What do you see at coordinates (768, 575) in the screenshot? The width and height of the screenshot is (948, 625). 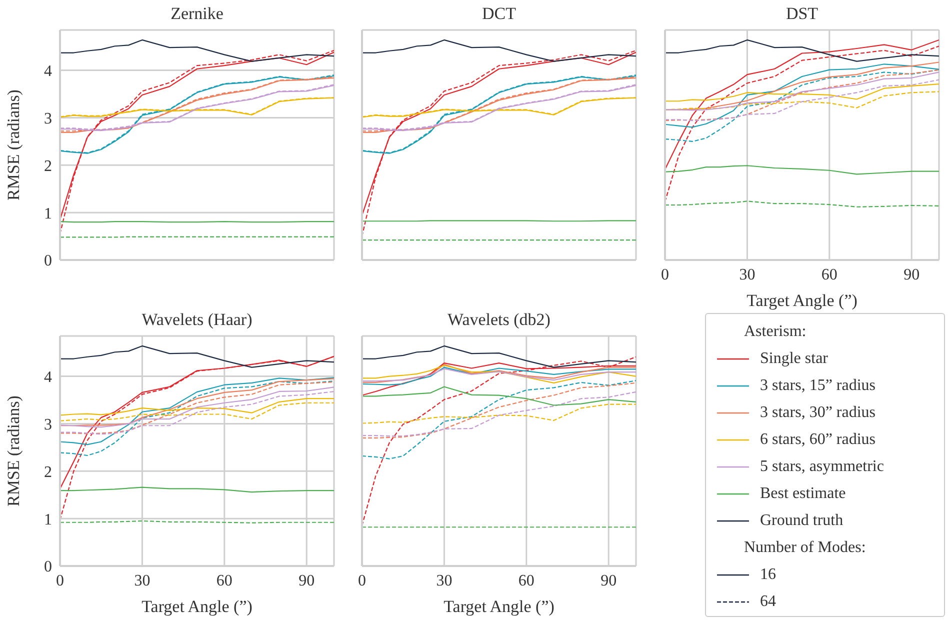 I see `text: 16` at bounding box center [768, 575].